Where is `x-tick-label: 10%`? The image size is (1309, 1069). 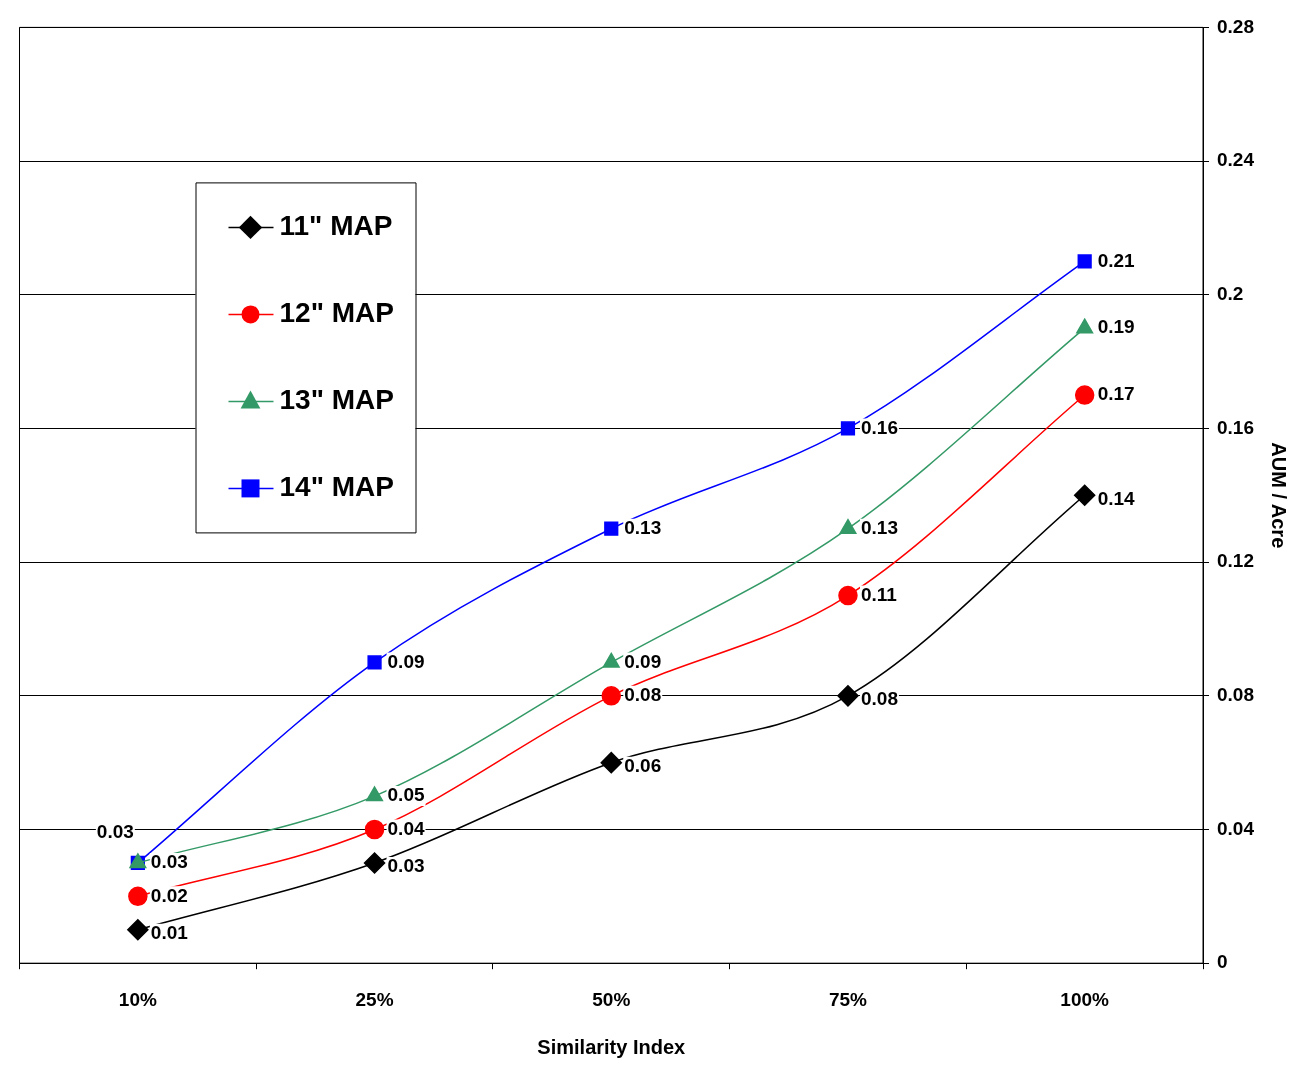 x-tick-label: 10% is located at coordinates (137, 999).